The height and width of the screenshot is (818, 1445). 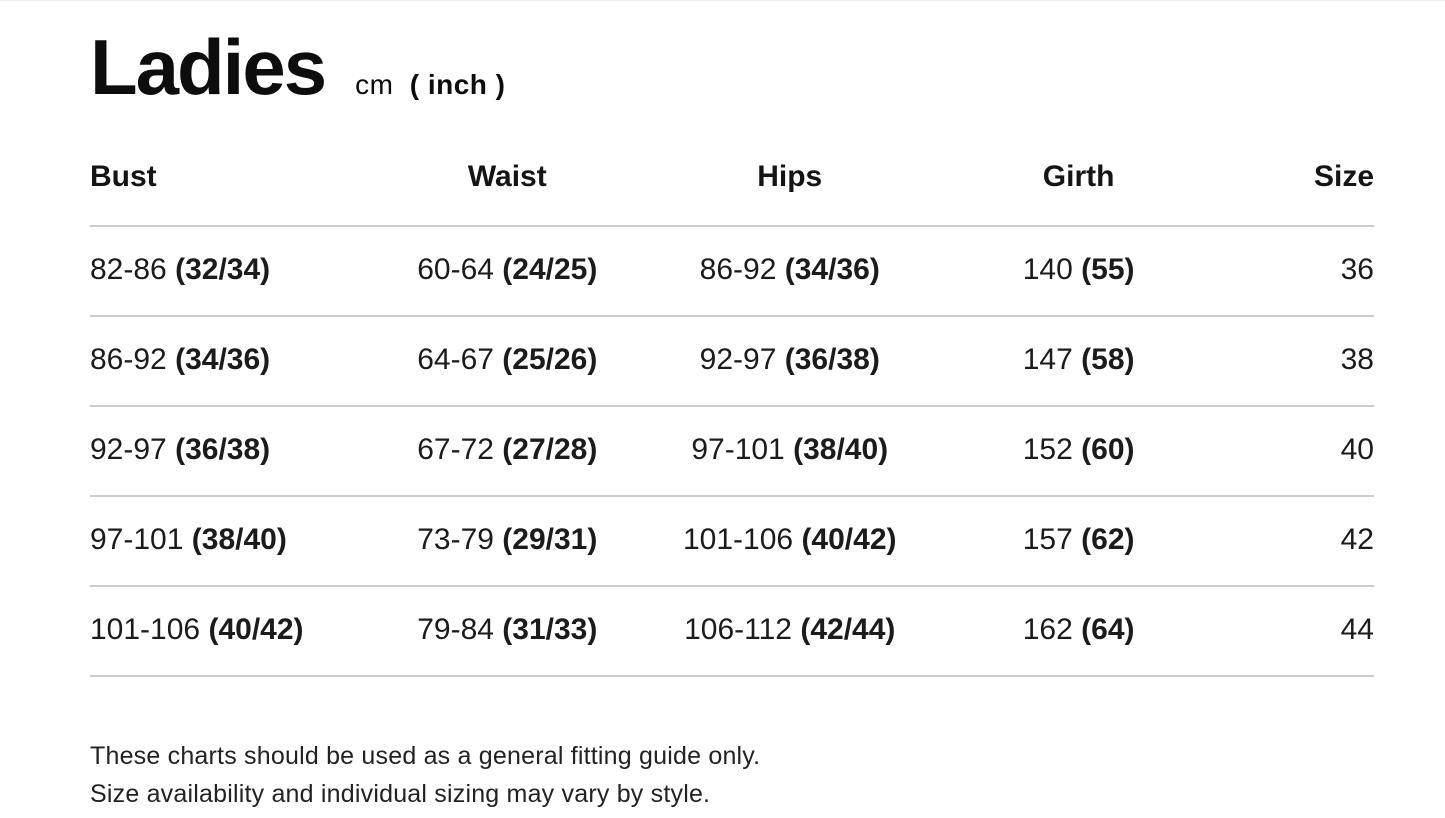 What do you see at coordinates (841, 449) in the screenshot?
I see `hips-inch-value: (38/40)` at bounding box center [841, 449].